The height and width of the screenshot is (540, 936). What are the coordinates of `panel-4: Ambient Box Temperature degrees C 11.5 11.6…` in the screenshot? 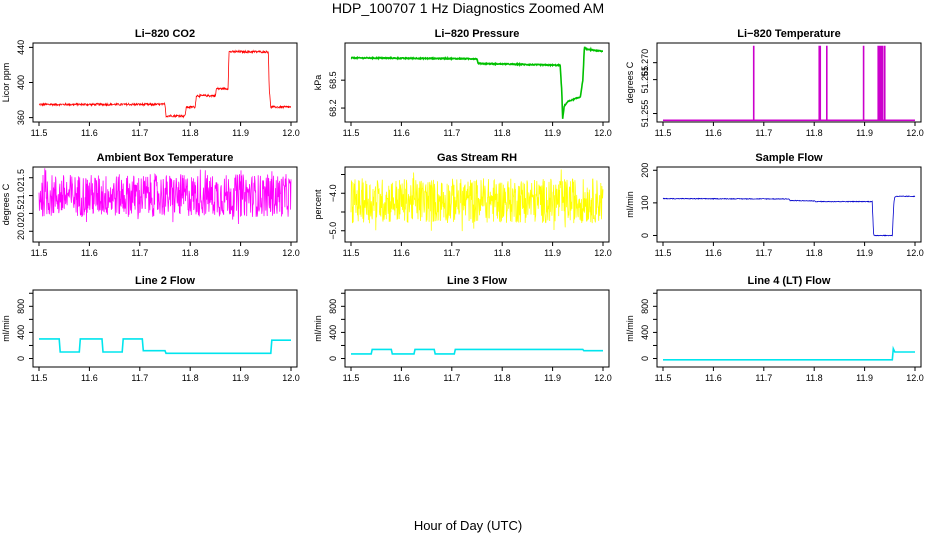 It's located at (150, 205).